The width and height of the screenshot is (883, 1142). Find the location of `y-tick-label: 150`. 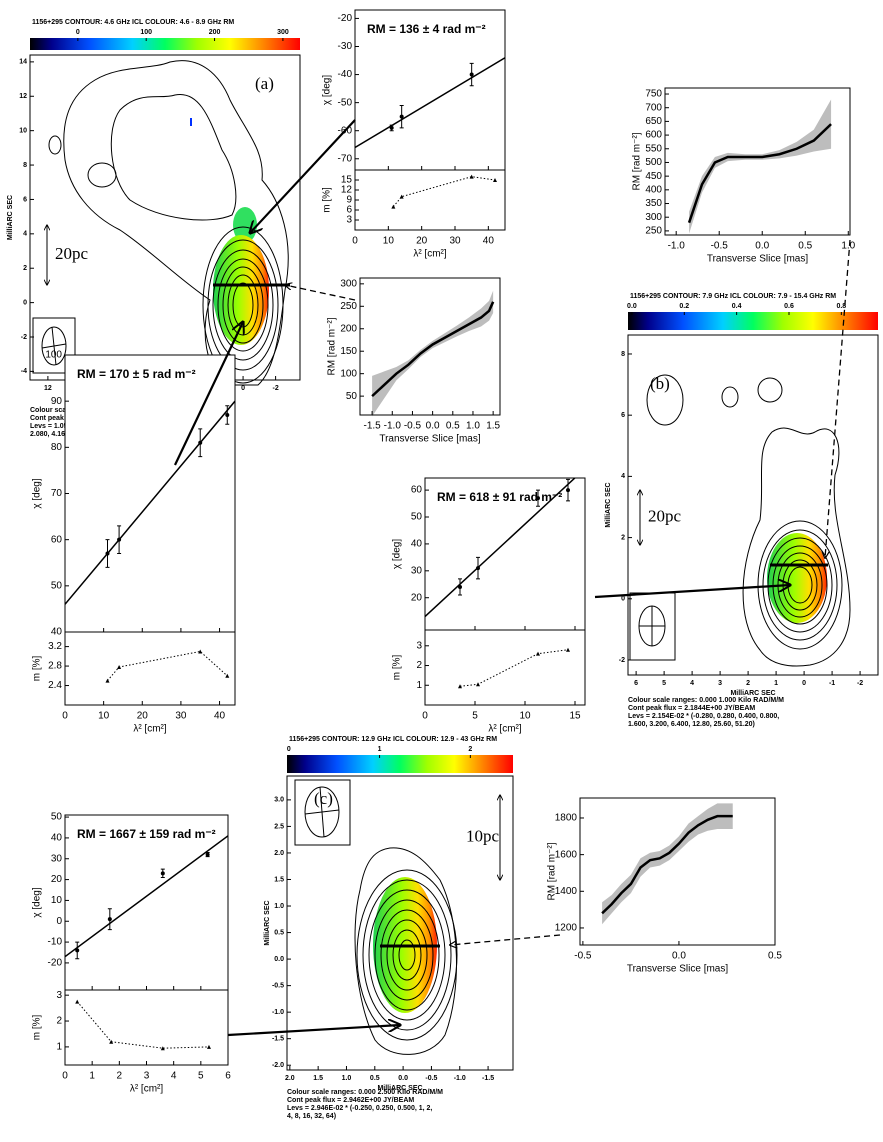

y-tick-label: 150 is located at coordinates (348, 351).